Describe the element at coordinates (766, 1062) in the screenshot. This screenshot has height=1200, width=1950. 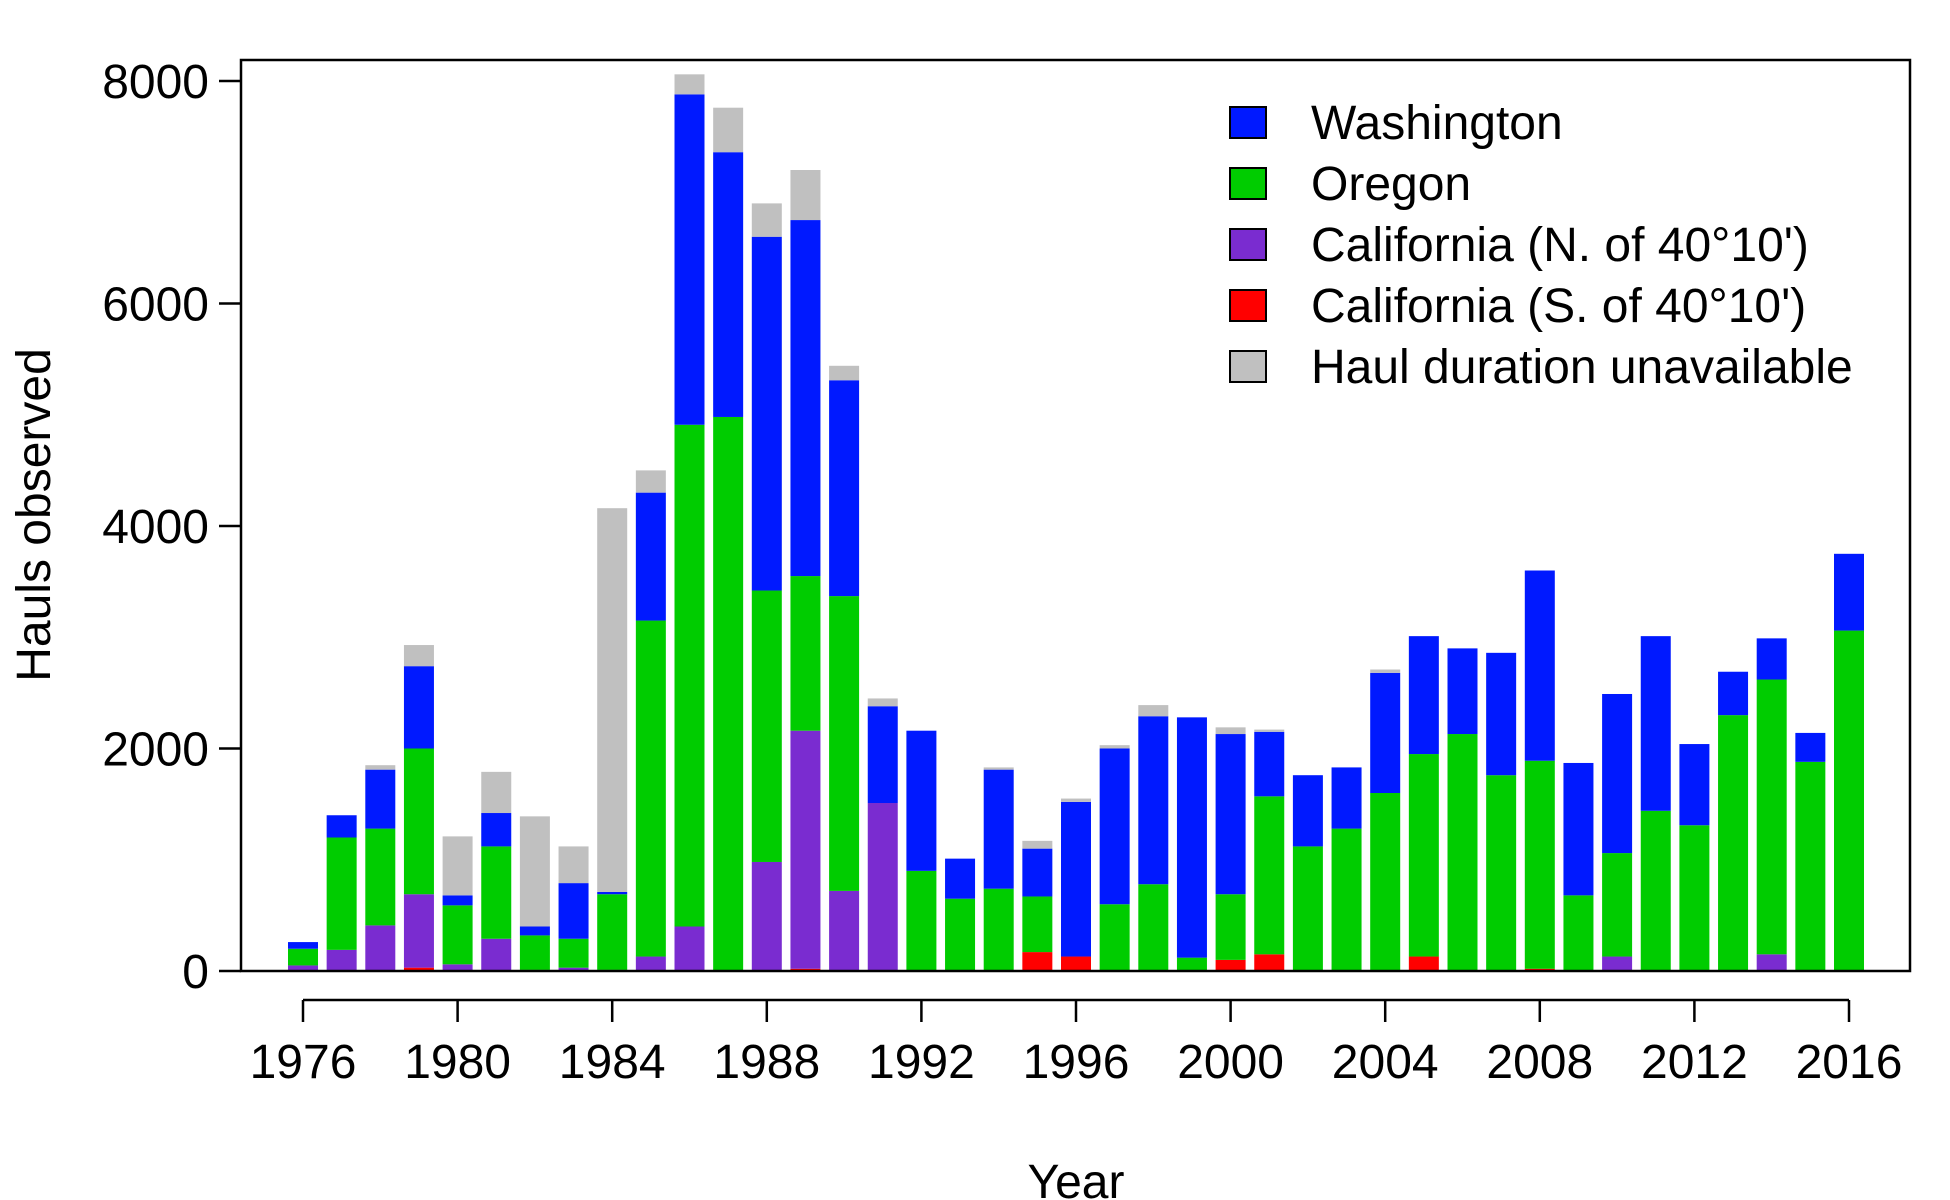
I see `x-tick-label: 1988` at that location.